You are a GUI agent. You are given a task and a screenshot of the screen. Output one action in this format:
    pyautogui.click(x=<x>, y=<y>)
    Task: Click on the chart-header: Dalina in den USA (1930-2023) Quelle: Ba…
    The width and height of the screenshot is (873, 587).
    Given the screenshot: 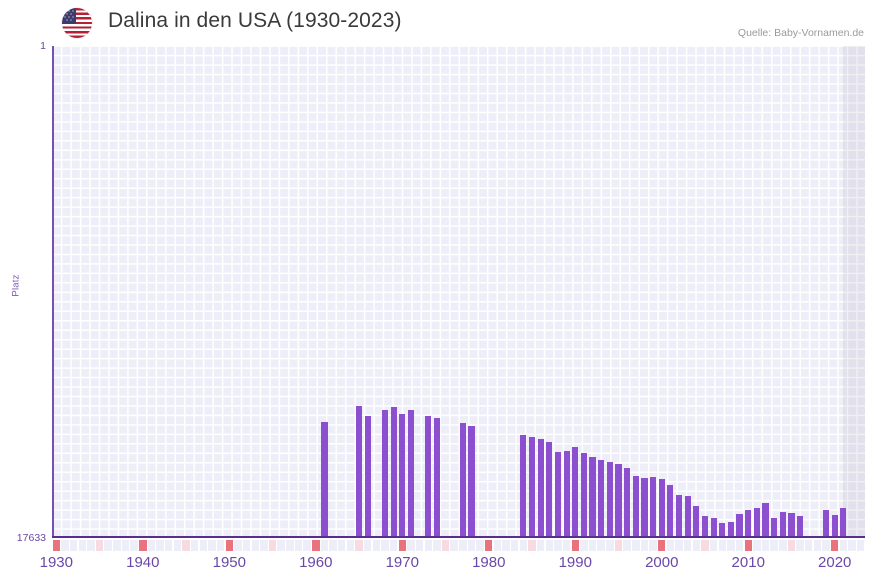 What is the action you would take?
    pyautogui.click(x=436, y=22)
    